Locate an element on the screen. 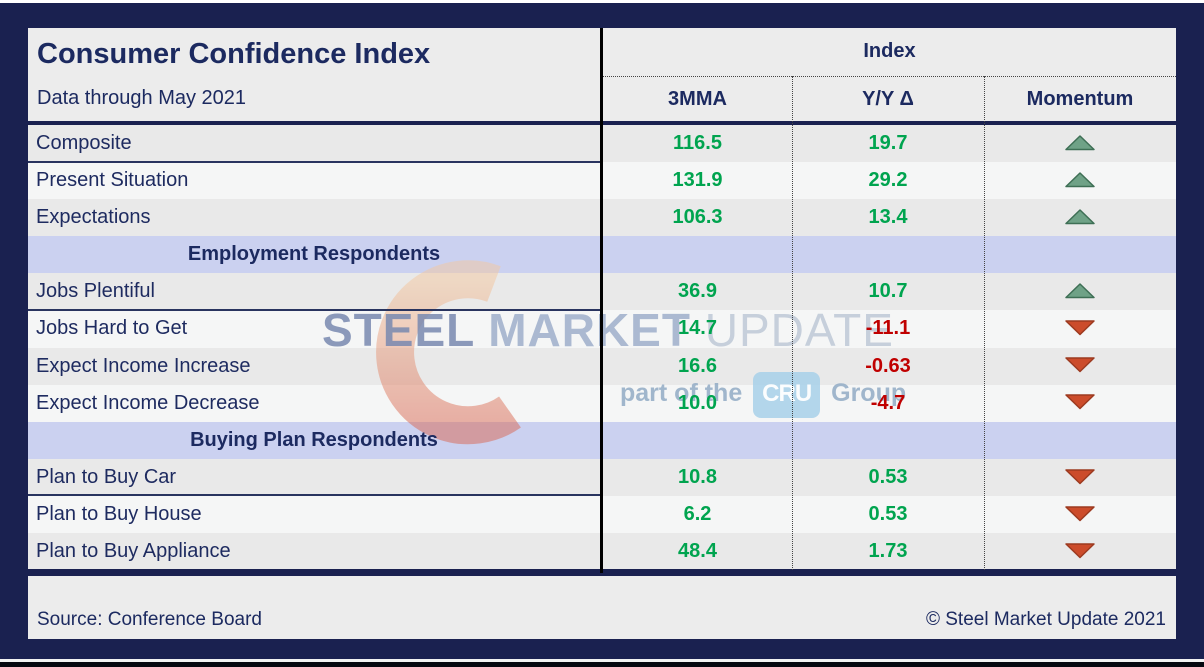 Image resolution: width=1204 pixels, height=667 pixels. cell-3mma: 10.0 is located at coordinates (697, 403).